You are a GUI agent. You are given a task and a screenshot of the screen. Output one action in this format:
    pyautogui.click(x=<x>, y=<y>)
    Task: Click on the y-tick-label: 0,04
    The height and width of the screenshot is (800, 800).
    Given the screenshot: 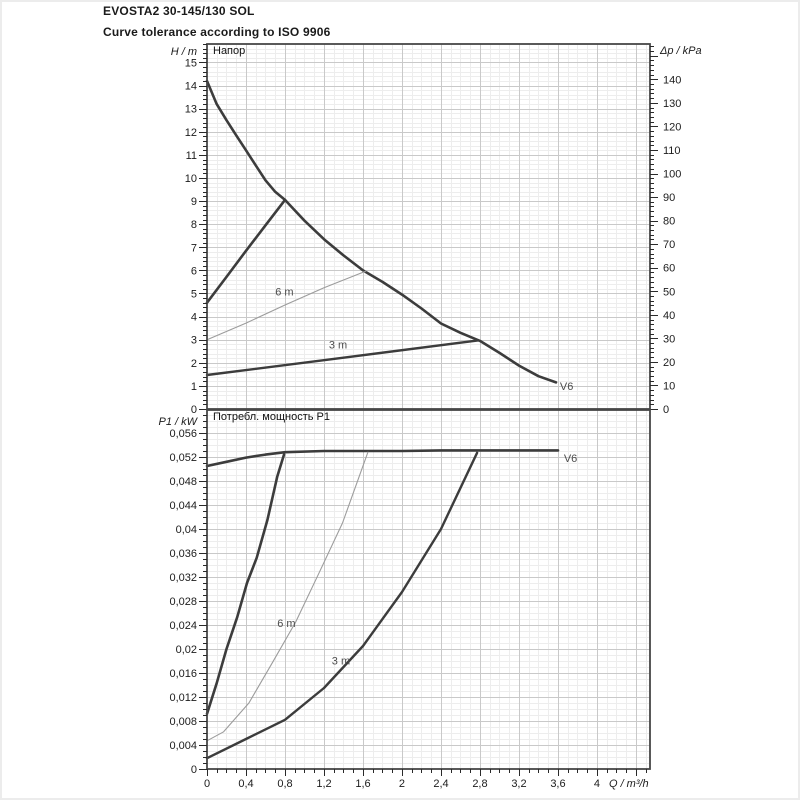 What is the action you would take?
    pyautogui.click(x=186, y=530)
    